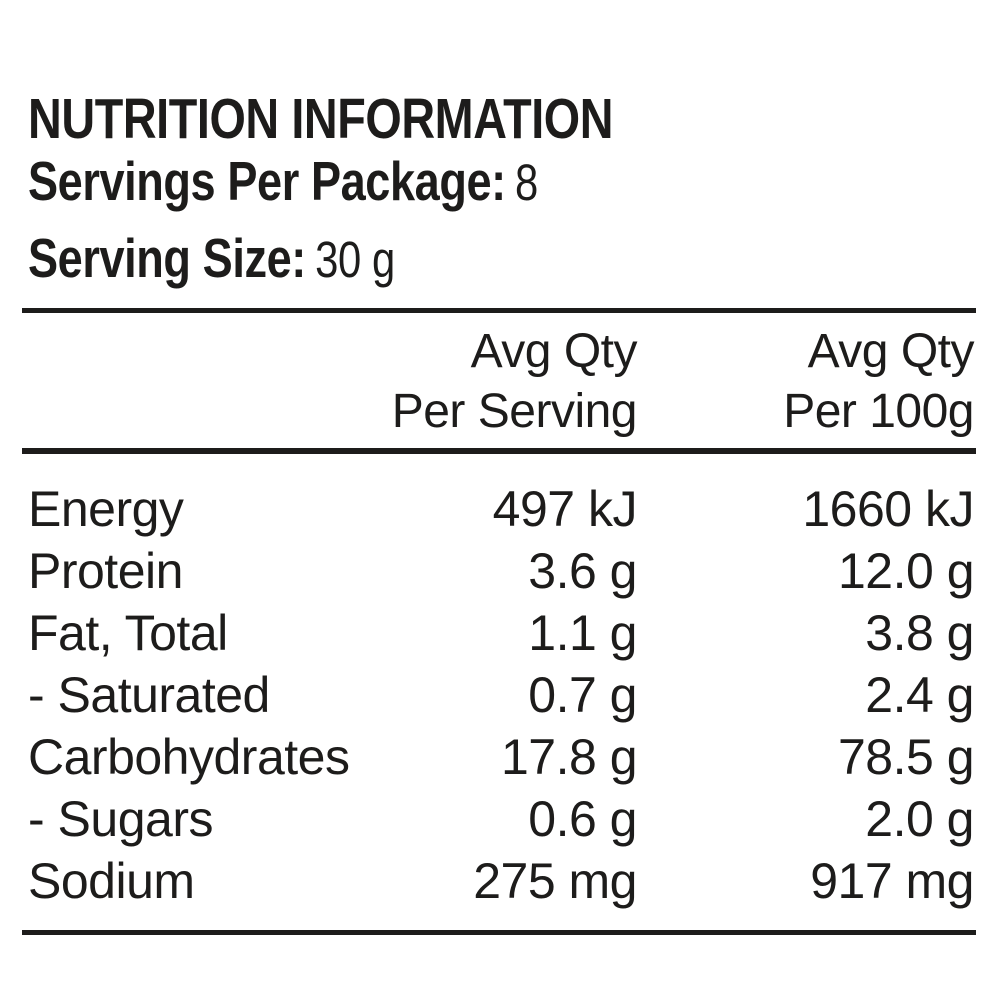 Image resolution: width=1000 pixels, height=1000 pixels. Describe the element at coordinates (167, 258) in the screenshot. I see `serving-size-label: Serving Size:` at that location.